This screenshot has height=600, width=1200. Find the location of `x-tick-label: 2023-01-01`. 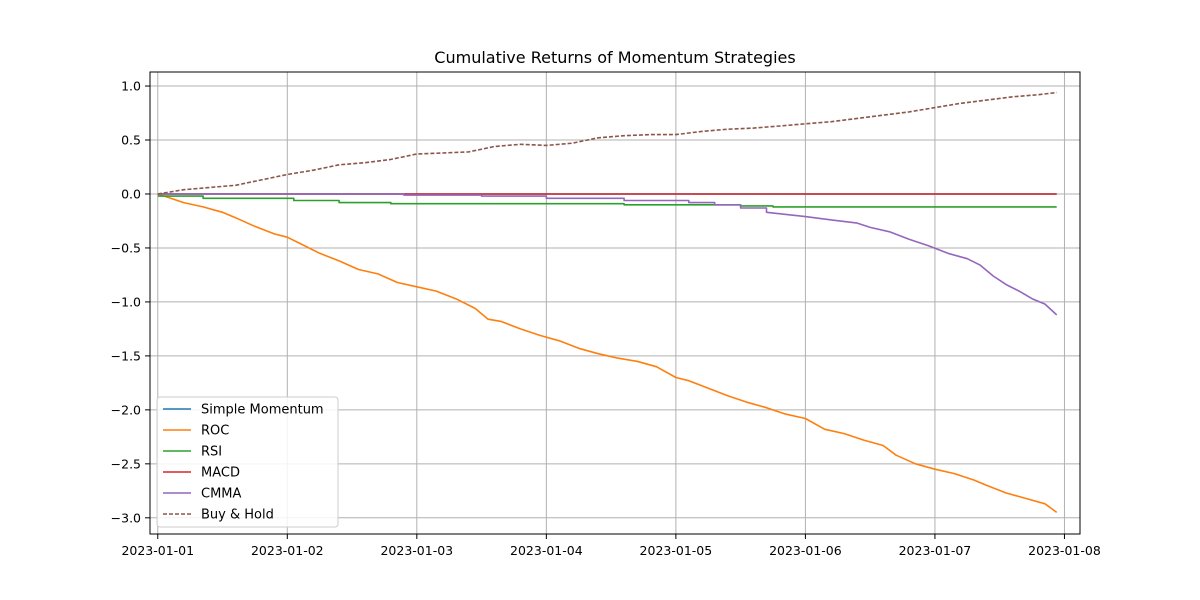

x-tick-label: 2023-01-01 is located at coordinates (157, 550).